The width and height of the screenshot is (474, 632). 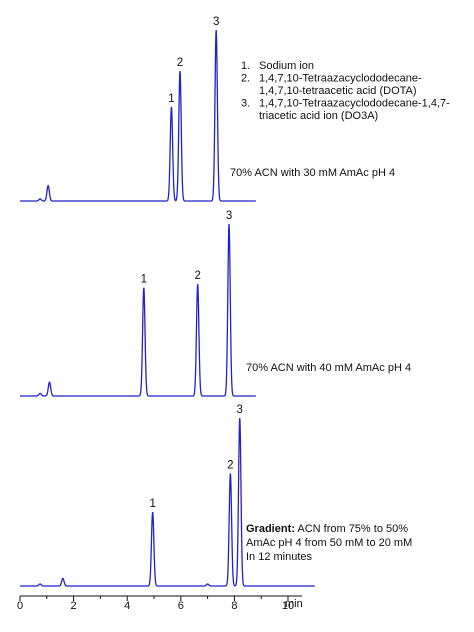 What do you see at coordinates (20, 606) in the screenshot?
I see `x-axis-tick-label: 0` at bounding box center [20, 606].